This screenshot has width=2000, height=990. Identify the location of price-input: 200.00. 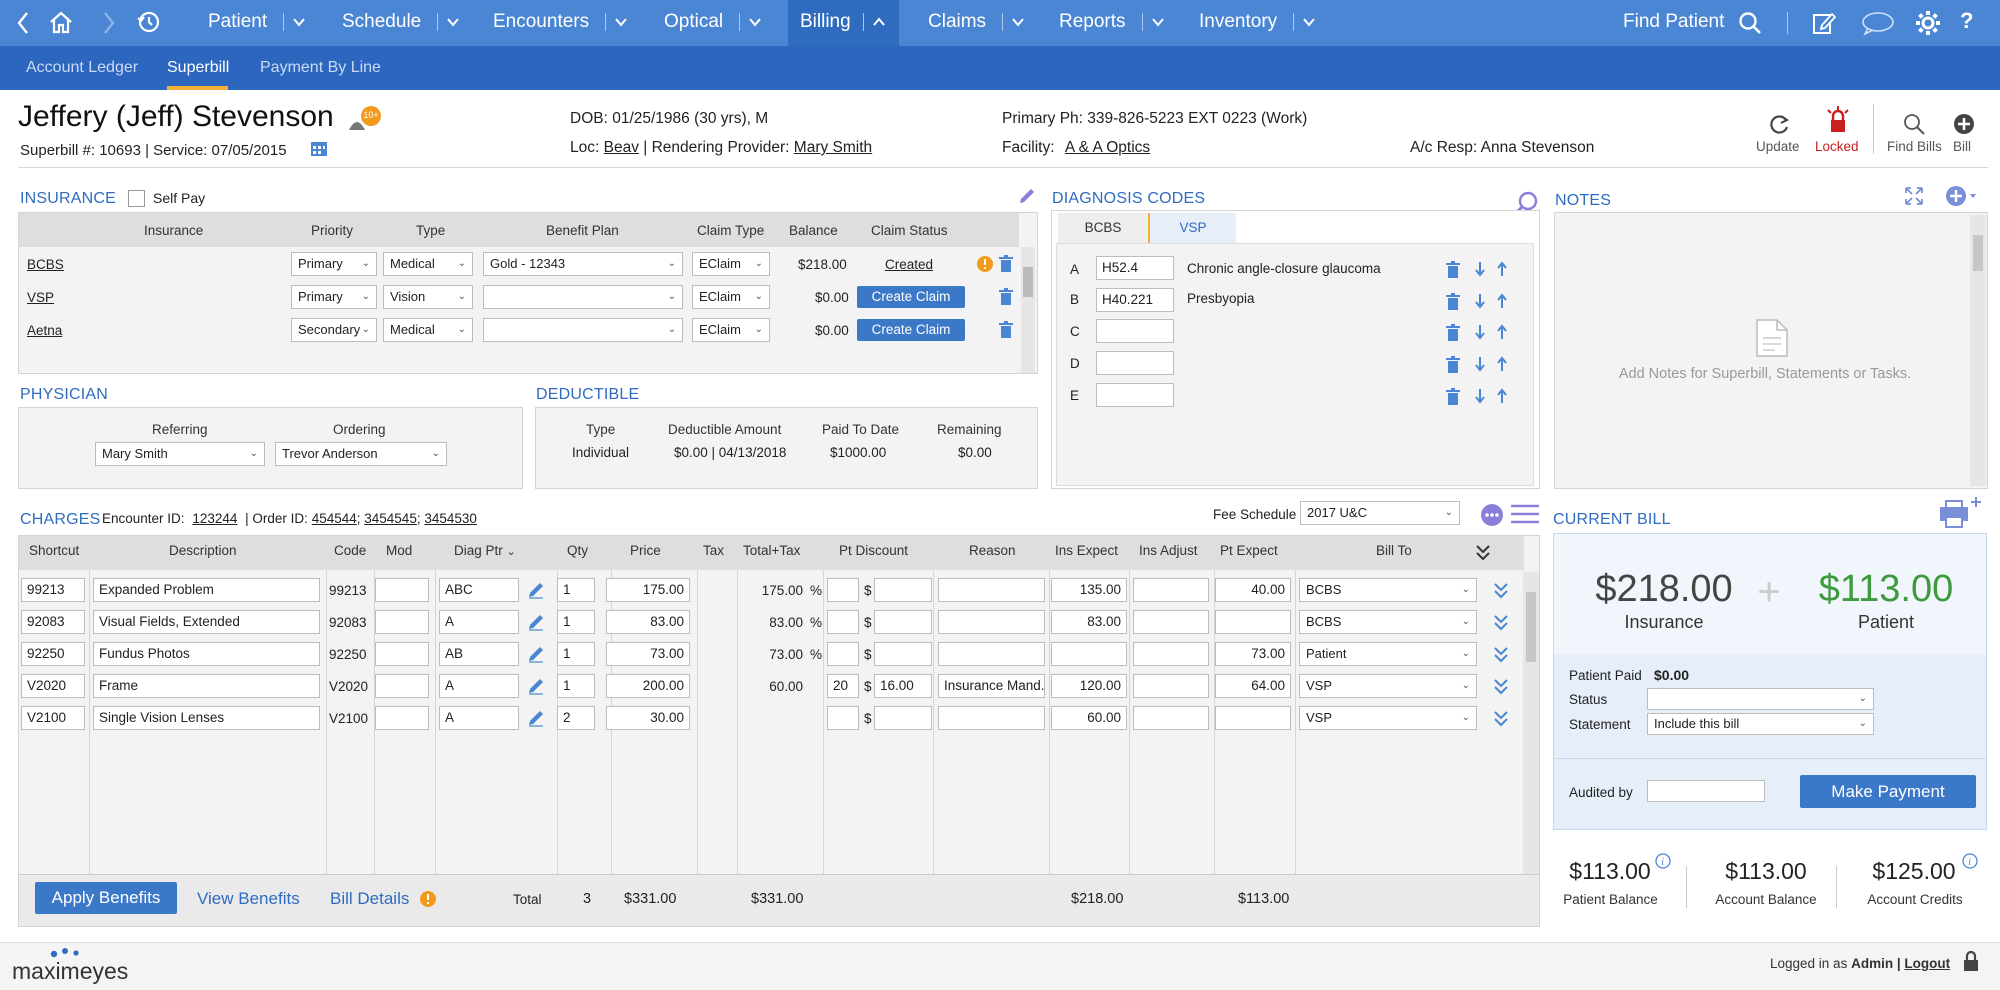
(648, 686).